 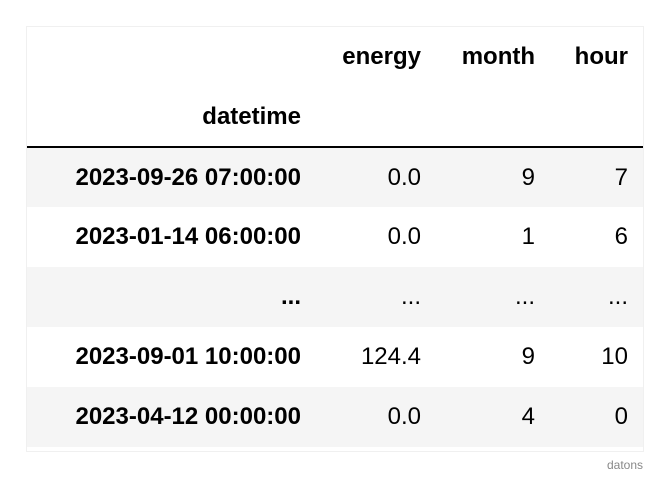 What do you see at coordinates (498, 56) in the screenshot?
I see `column-header: month` at bounding box center [498, 56].